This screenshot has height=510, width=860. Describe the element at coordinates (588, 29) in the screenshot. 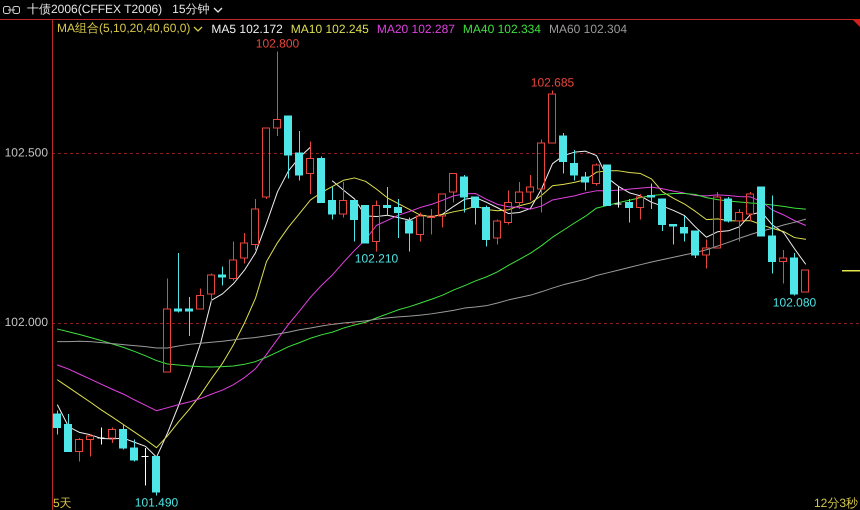

I see `text: MA60 102.304` at that location.